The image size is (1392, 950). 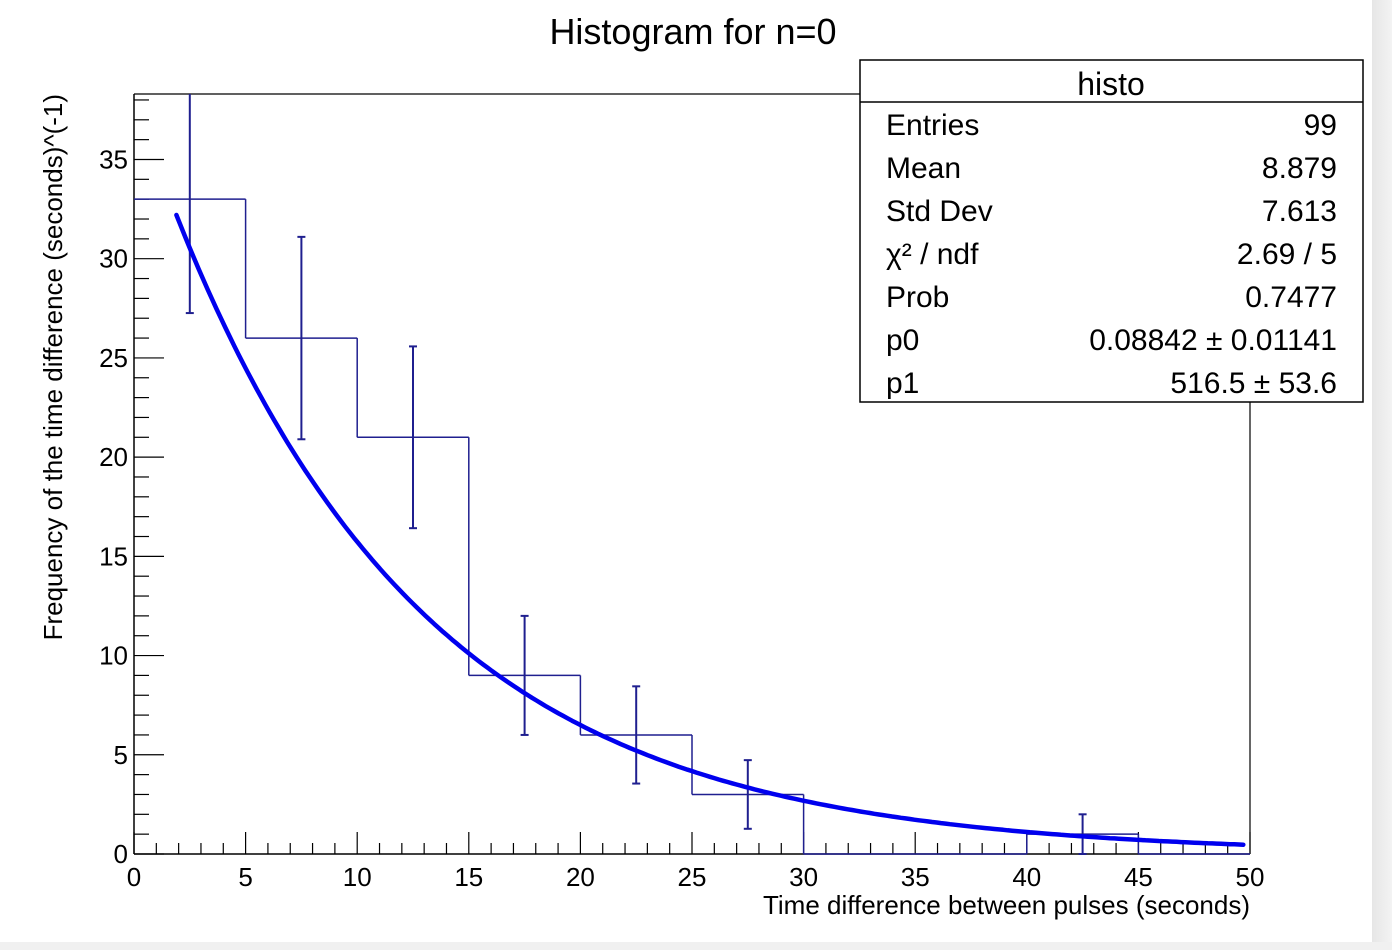 What do you see at coordinates (1299, 211) in the screenshot?
I see `stats-value: 7.613` at bounding box center [1299, 211].